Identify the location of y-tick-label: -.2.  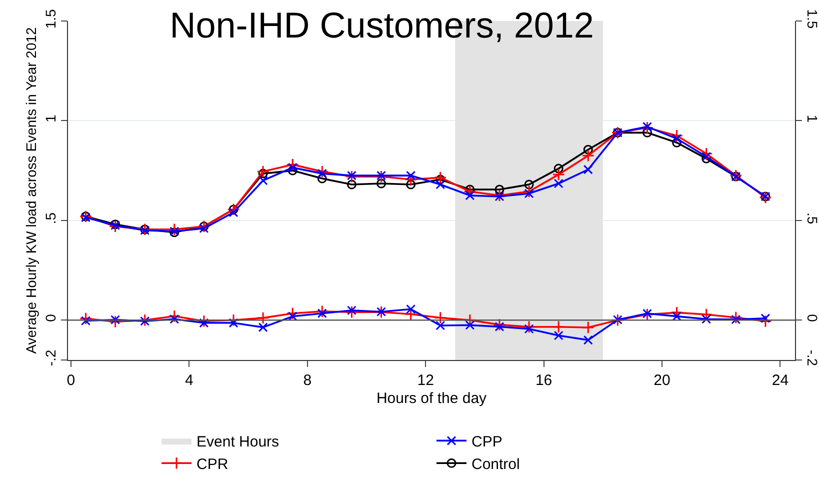
(50, 358).